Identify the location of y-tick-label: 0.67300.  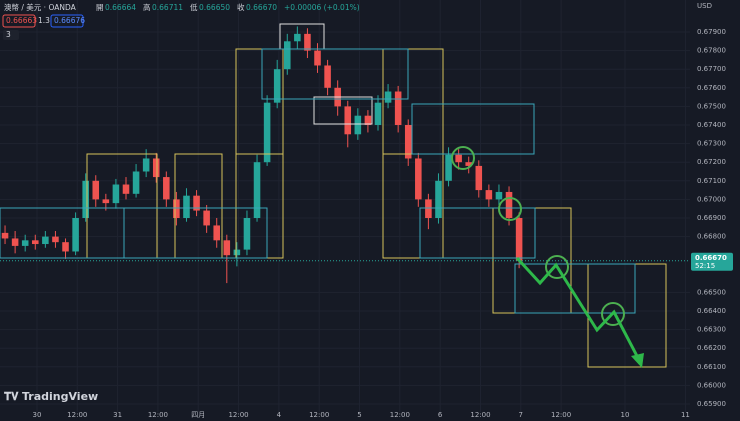
(711, 144).